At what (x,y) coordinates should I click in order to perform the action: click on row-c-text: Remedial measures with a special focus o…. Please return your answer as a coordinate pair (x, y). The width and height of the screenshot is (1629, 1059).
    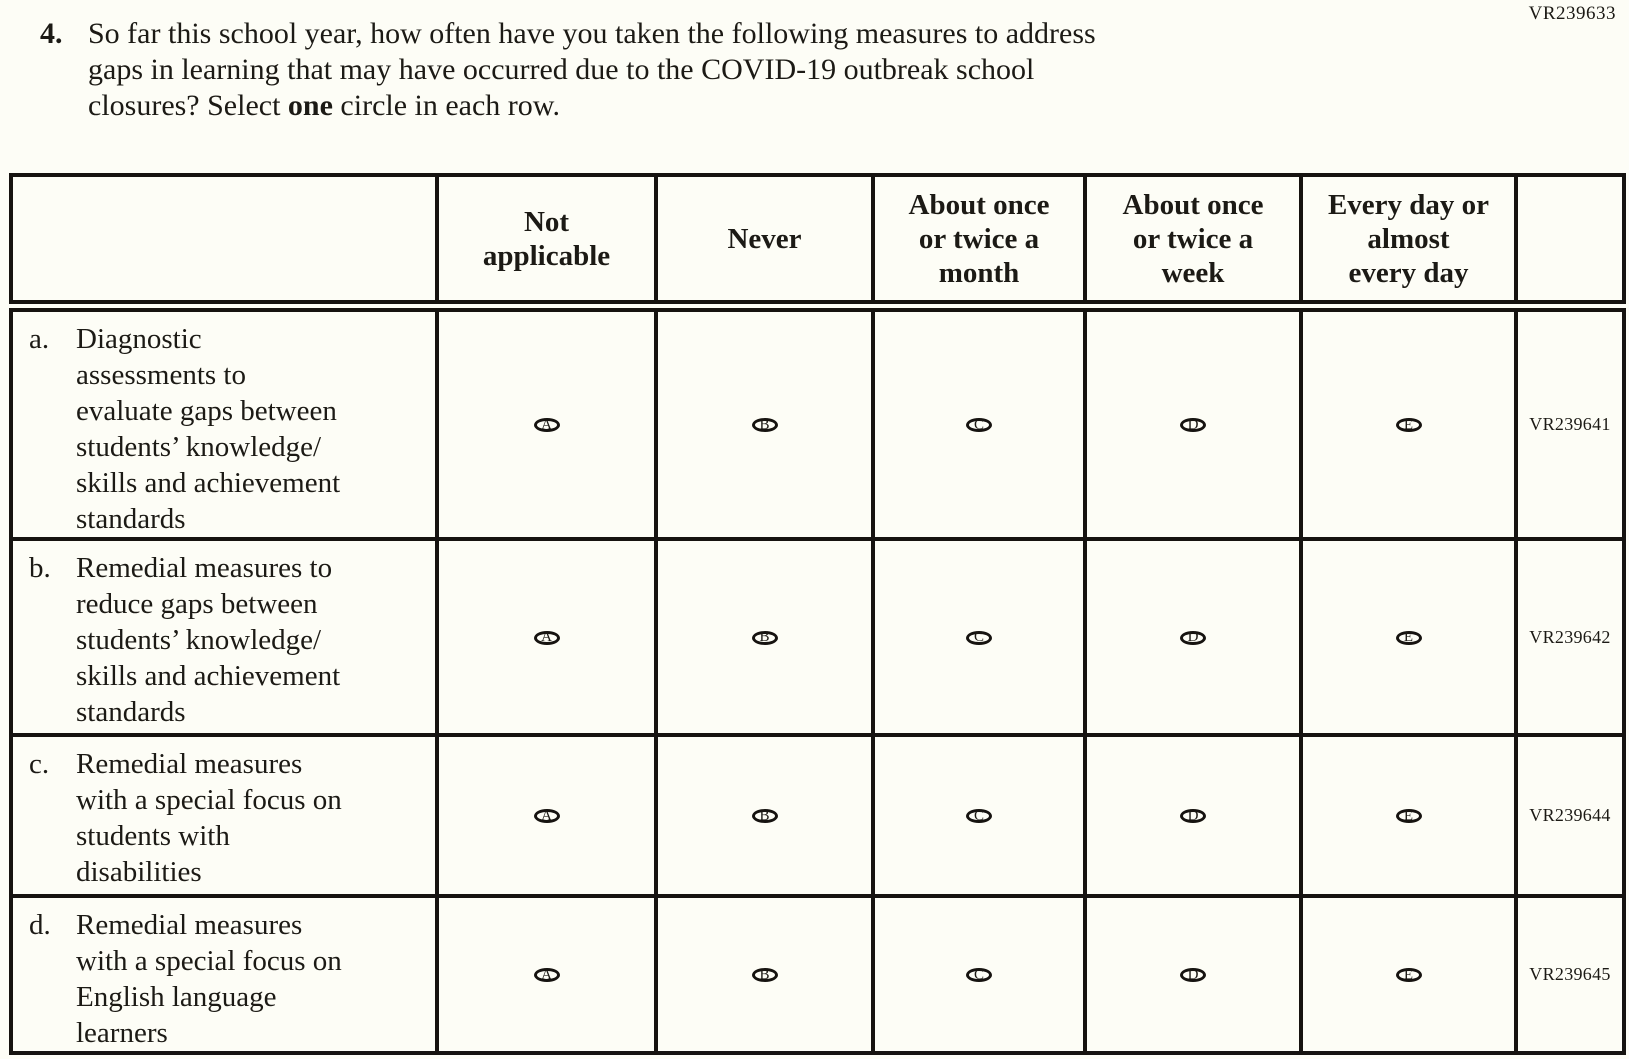
    Looking at the image, I should click on (209, 818).